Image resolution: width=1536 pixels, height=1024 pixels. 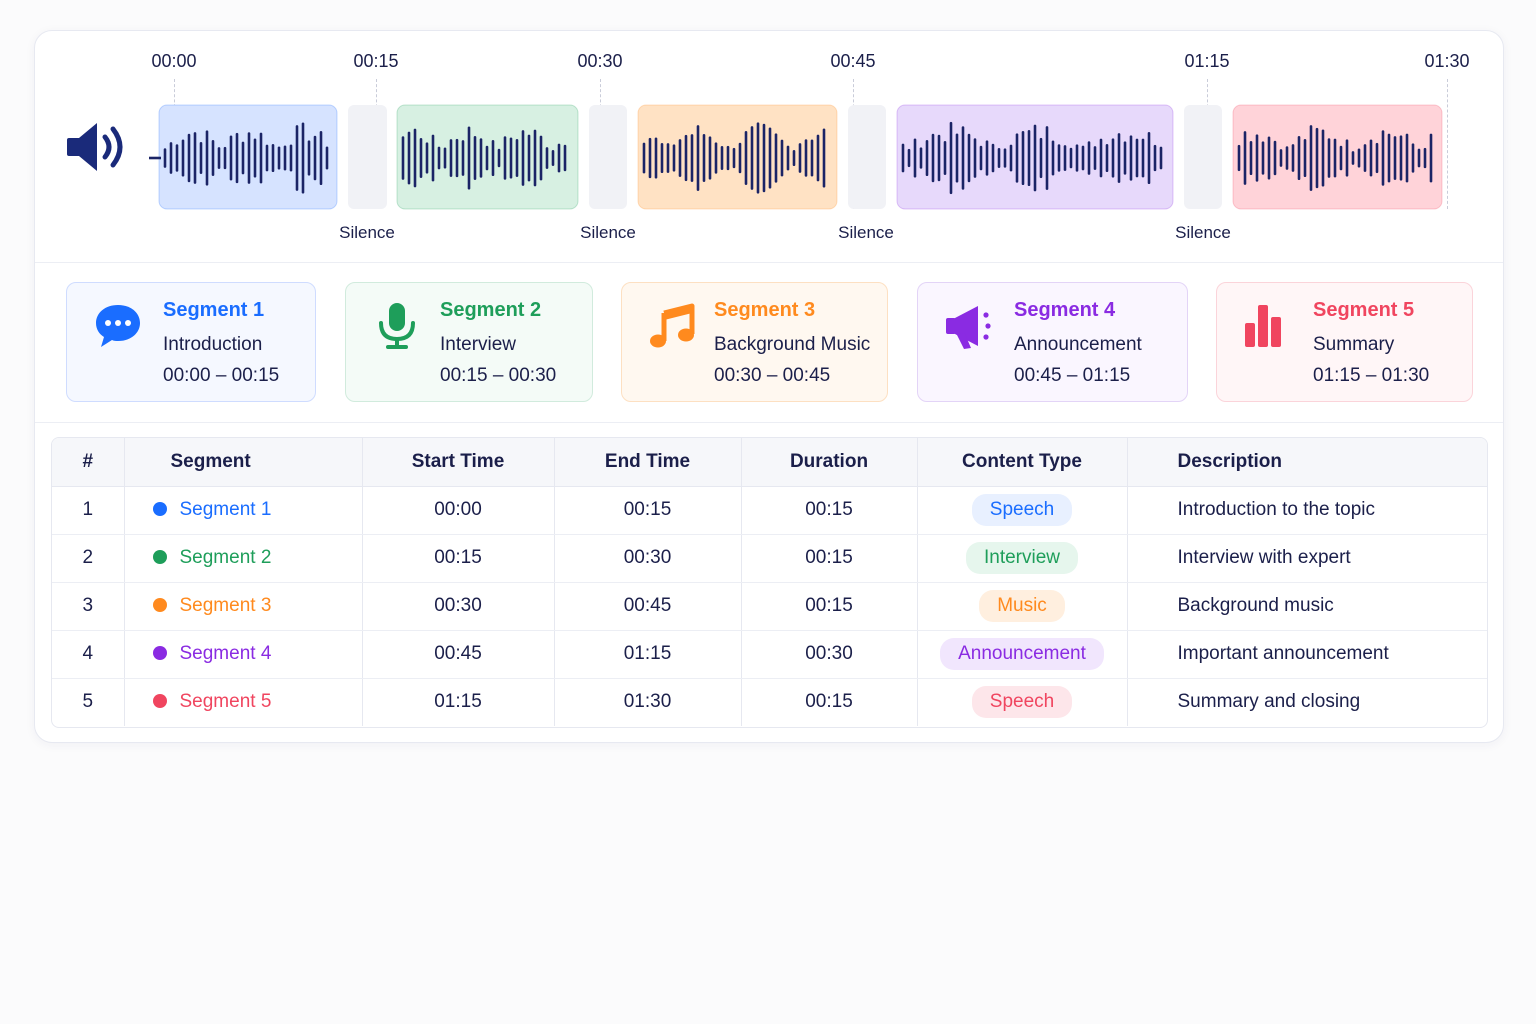 What do you see at coordinates (88, 558) in the screenshot?
I see `row-number: 2` at bounding box center [88, 558].